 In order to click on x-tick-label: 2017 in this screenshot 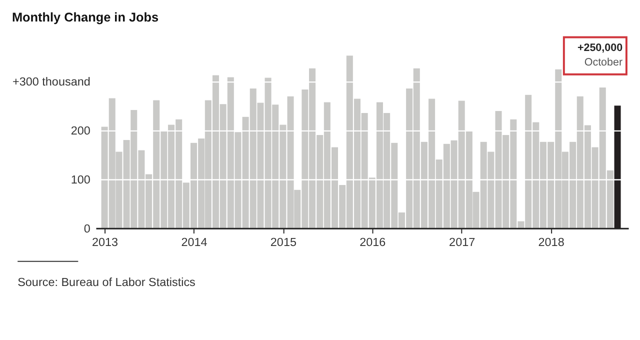, I will do `click(462, 243)`.